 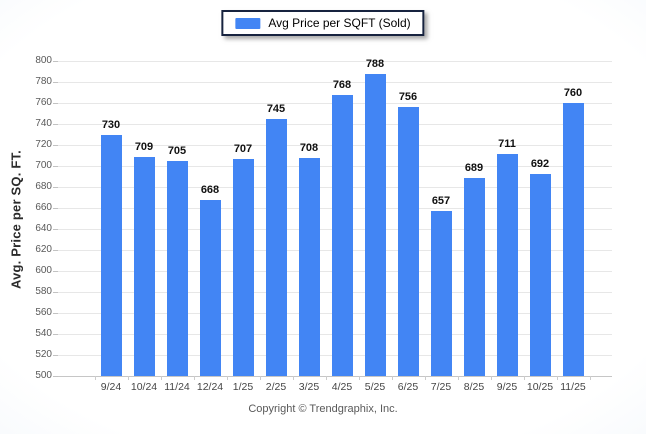 I want to click on bar-10/24, so click(x=144, y=266).